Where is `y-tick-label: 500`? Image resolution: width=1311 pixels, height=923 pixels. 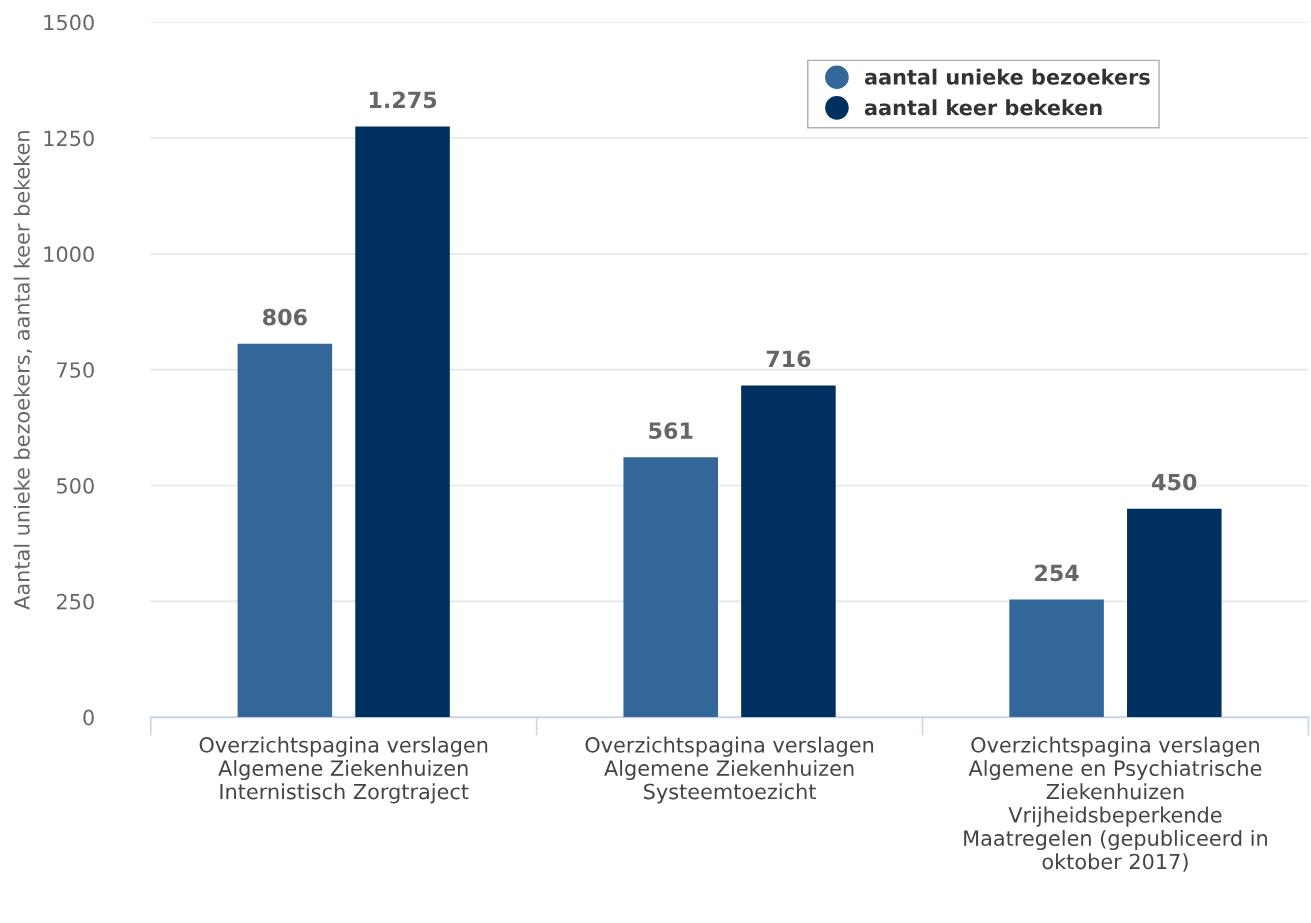
y-tick-label: 500 is located at coordinates (75, 485).